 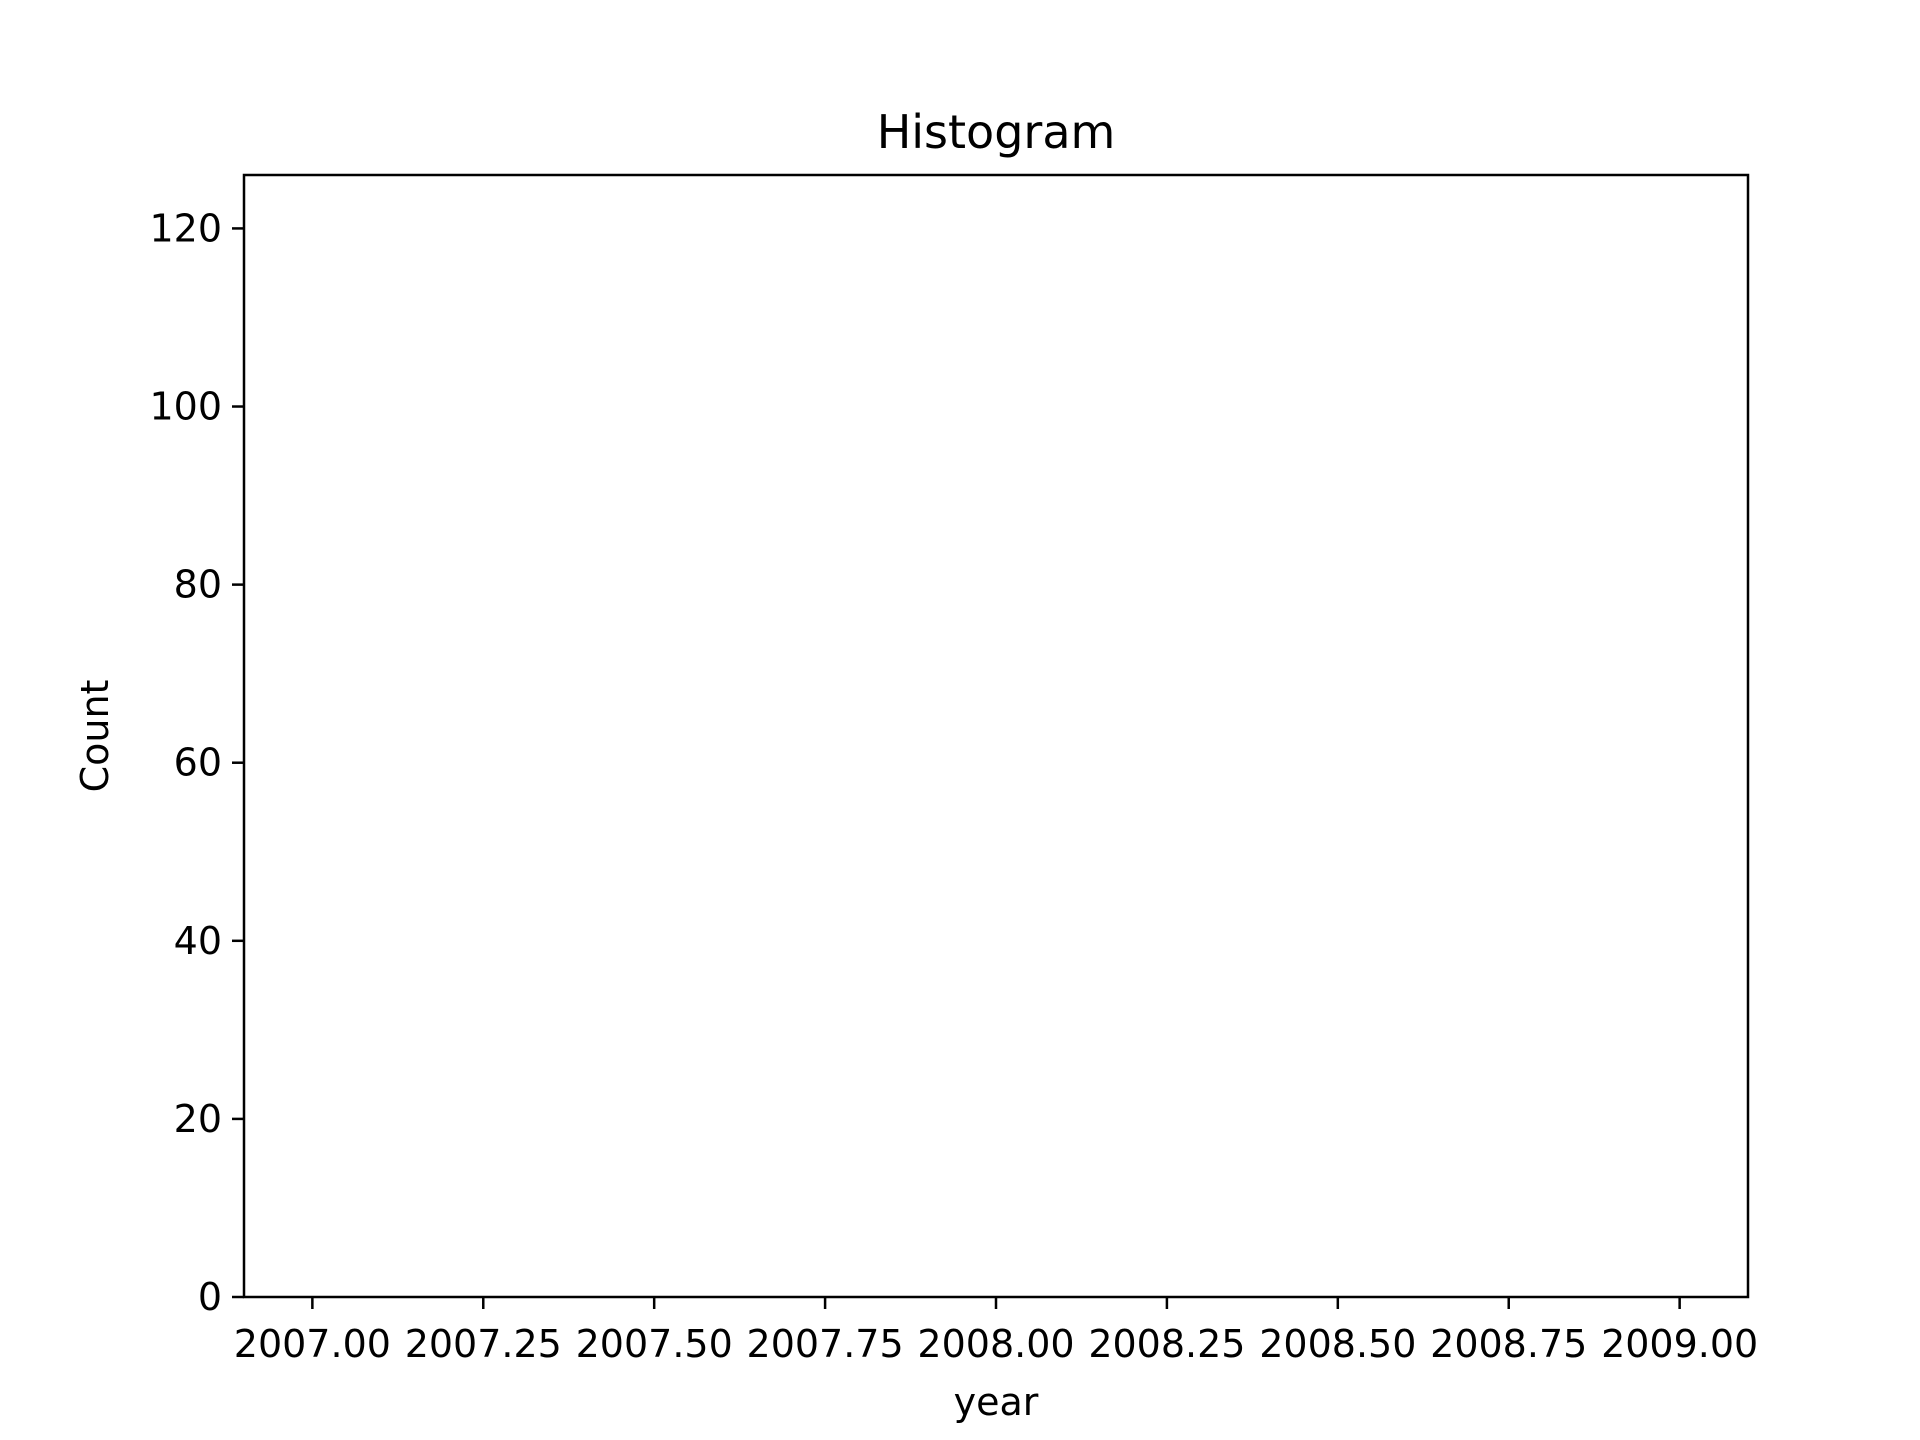 I want to click on x-tick-label: 2008.50, so click(x=1337, y=1344).